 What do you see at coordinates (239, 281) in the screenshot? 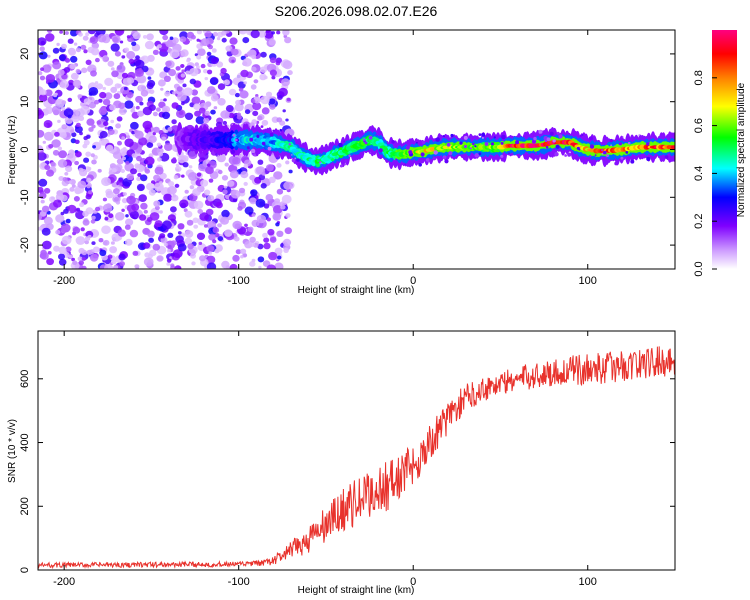
I see `x-tick-label: -100` at bounding box center [239, 281].